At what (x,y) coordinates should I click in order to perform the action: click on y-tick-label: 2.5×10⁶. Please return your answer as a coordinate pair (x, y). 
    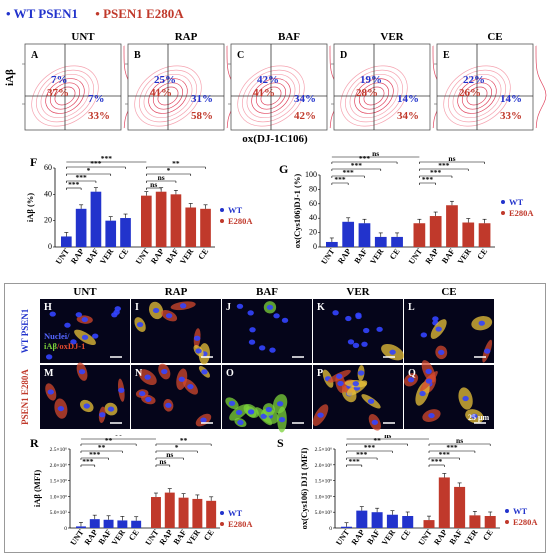
    Looking at the image, I should click on (58, 450).